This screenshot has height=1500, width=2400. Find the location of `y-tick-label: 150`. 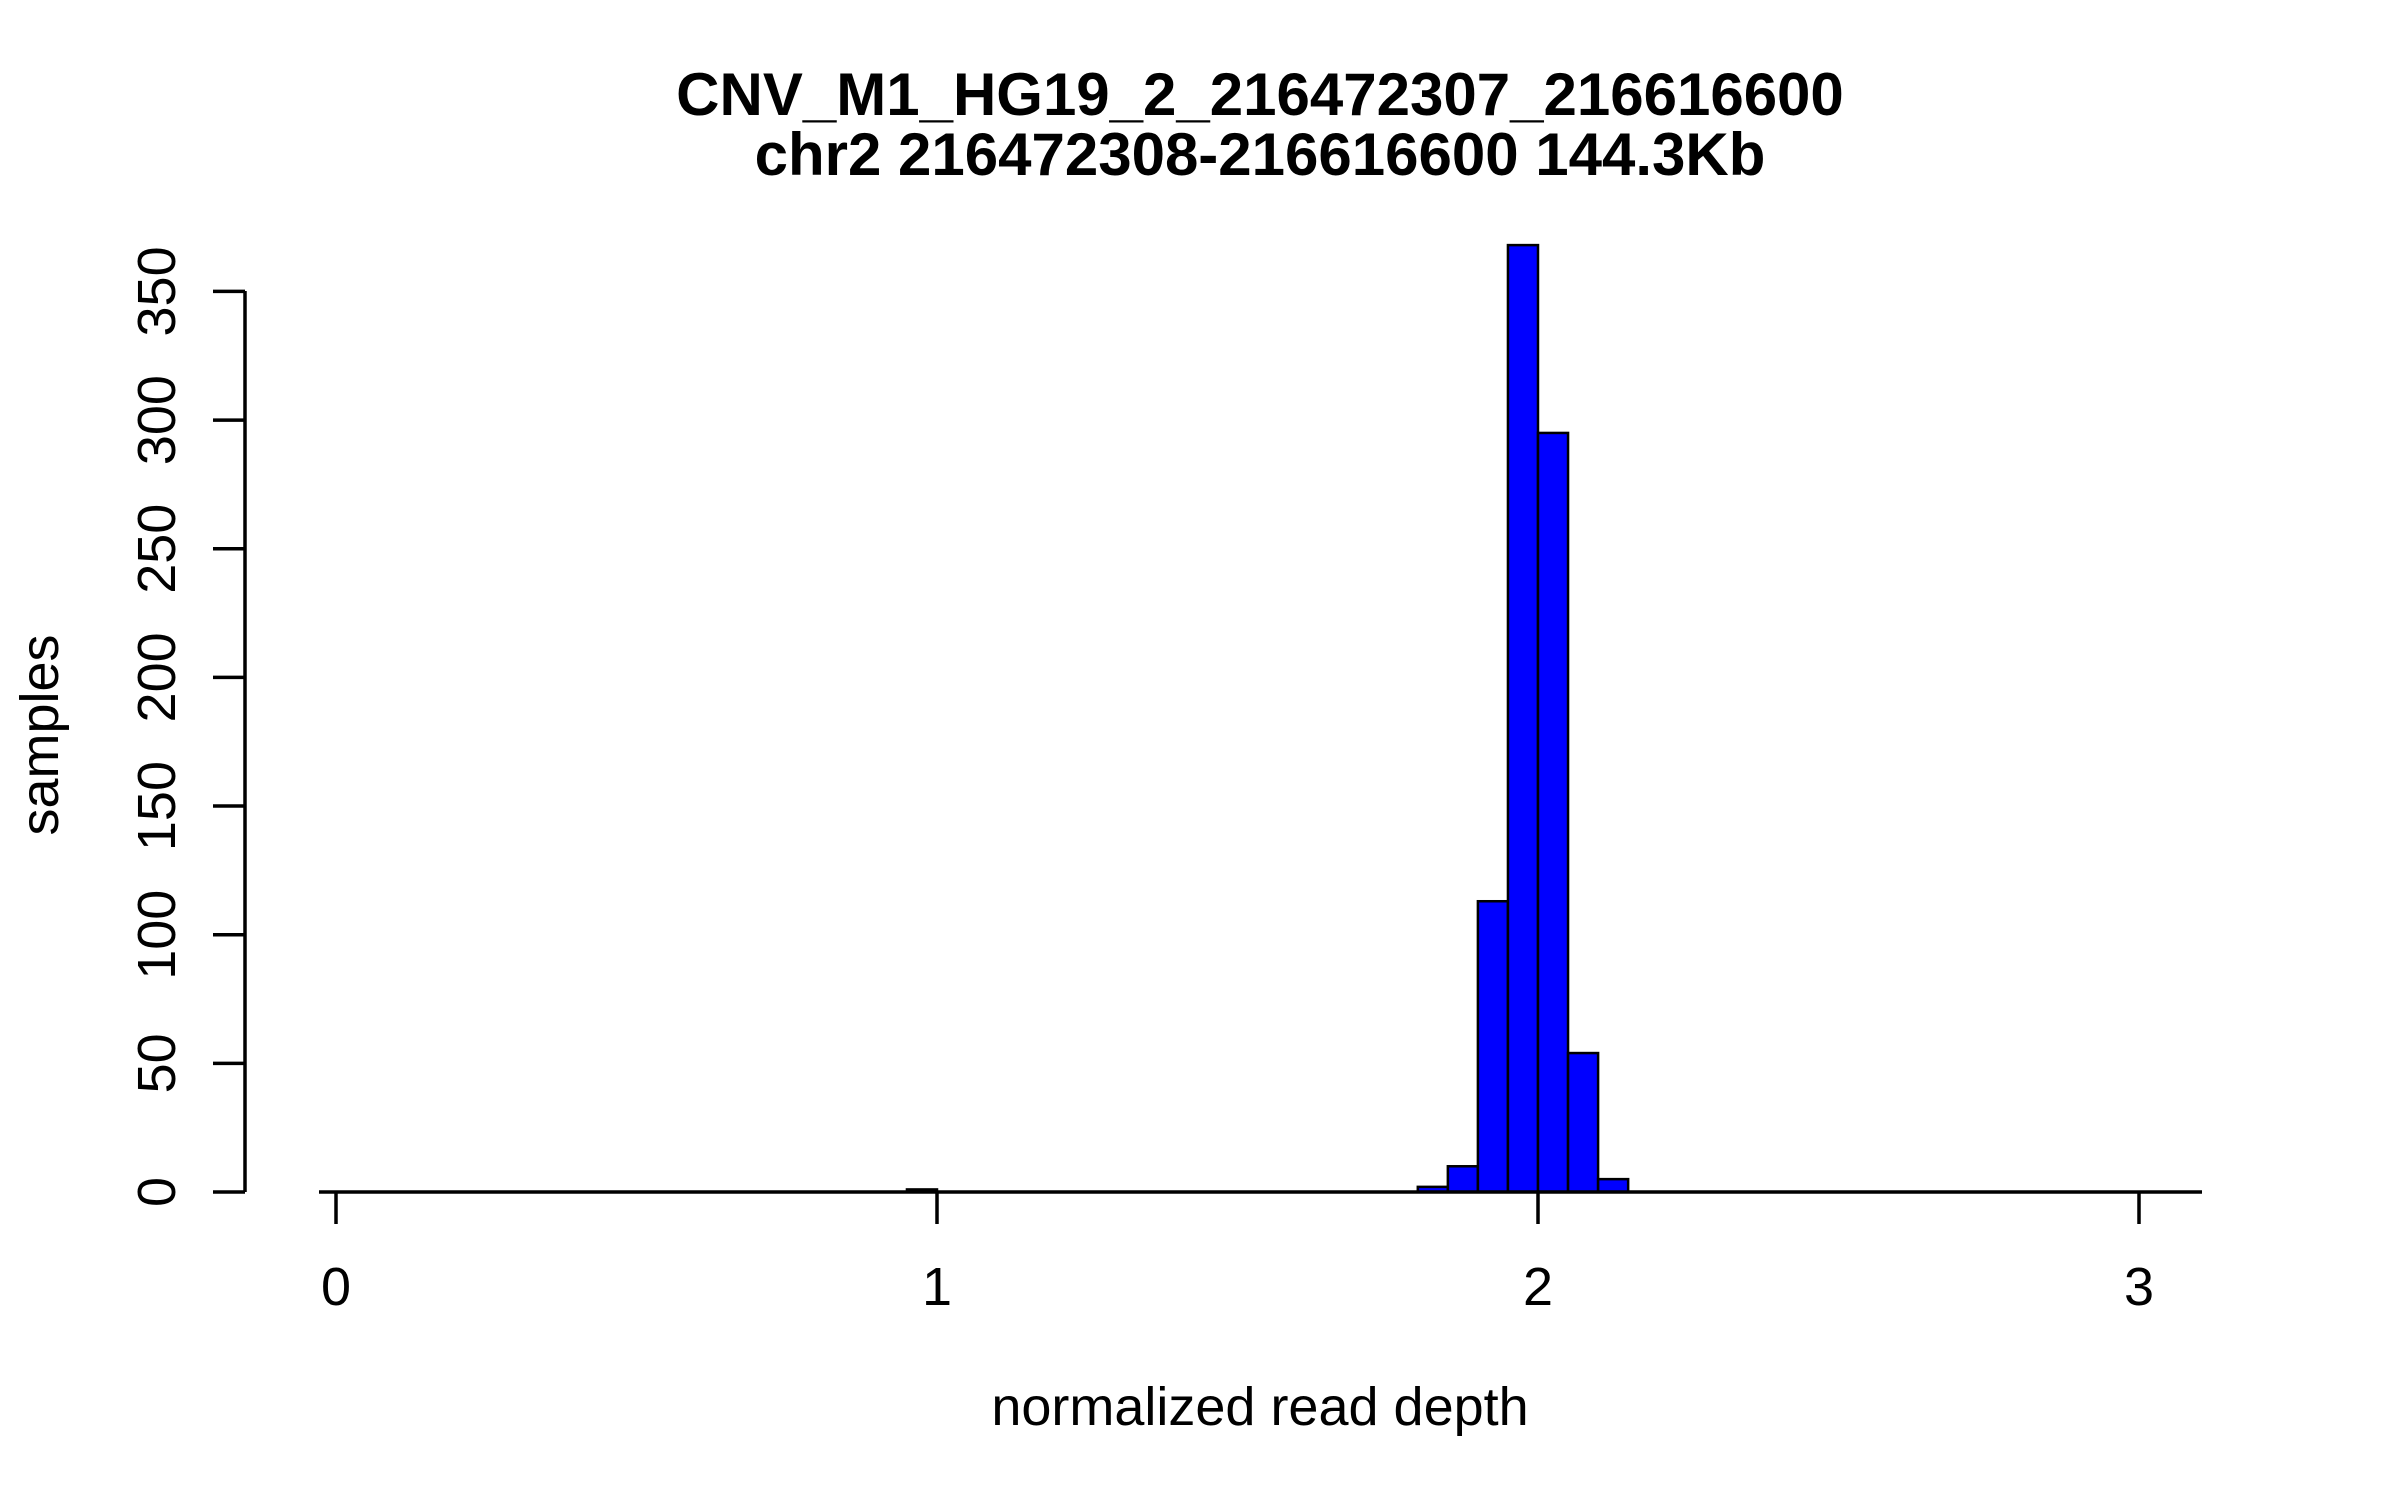

y-tick-label: 150 is located at coordinates (157, 806).